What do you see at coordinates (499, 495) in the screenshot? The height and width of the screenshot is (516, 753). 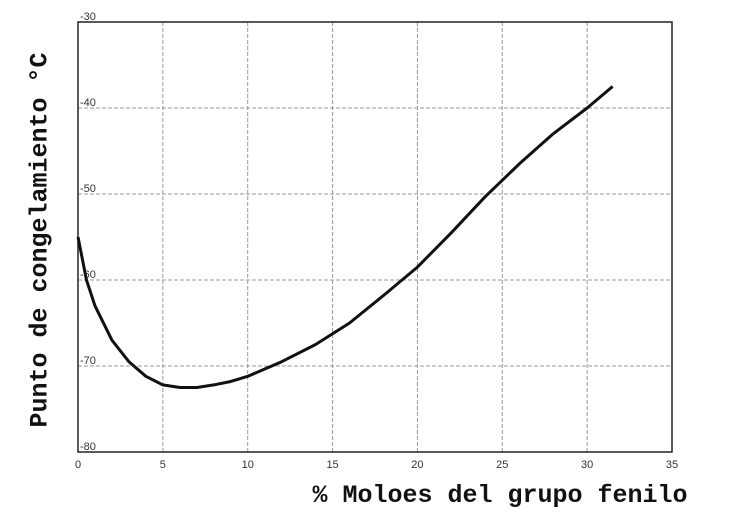 I see `x-axis-label: % Moloes del grupo fenilo` at bounding box center [499, 495].